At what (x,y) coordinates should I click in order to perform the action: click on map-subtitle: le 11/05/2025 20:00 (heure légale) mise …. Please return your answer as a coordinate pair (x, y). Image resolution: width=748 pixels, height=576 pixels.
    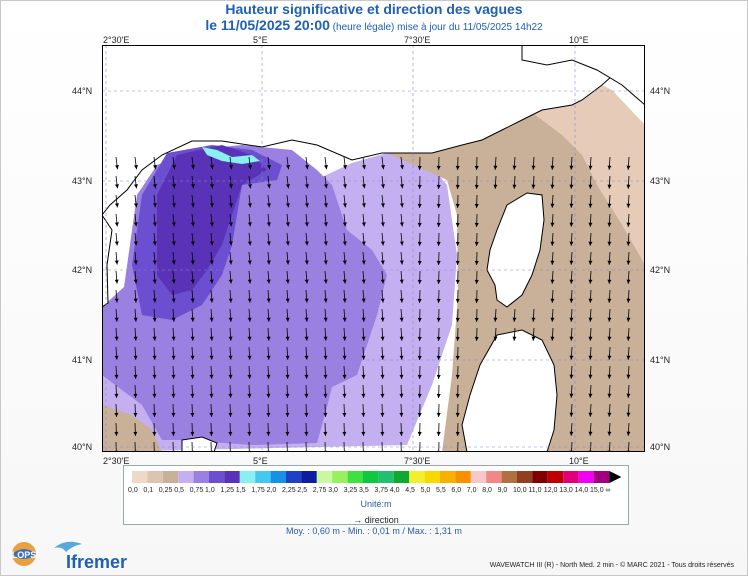
    Looking at the image, I should click on (374, 26).